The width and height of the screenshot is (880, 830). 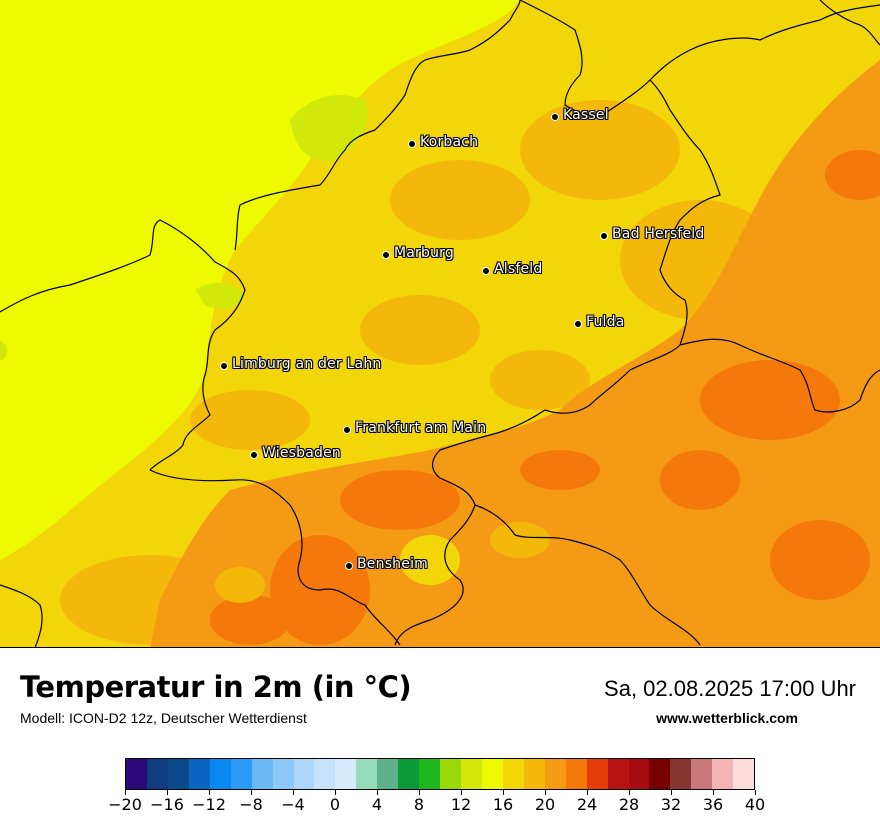 What do you see at coordinates (216, 687) in the screenshot?
I see `map-title: Temperatur in 2m (in °C)` at bounding box center [216, 687].